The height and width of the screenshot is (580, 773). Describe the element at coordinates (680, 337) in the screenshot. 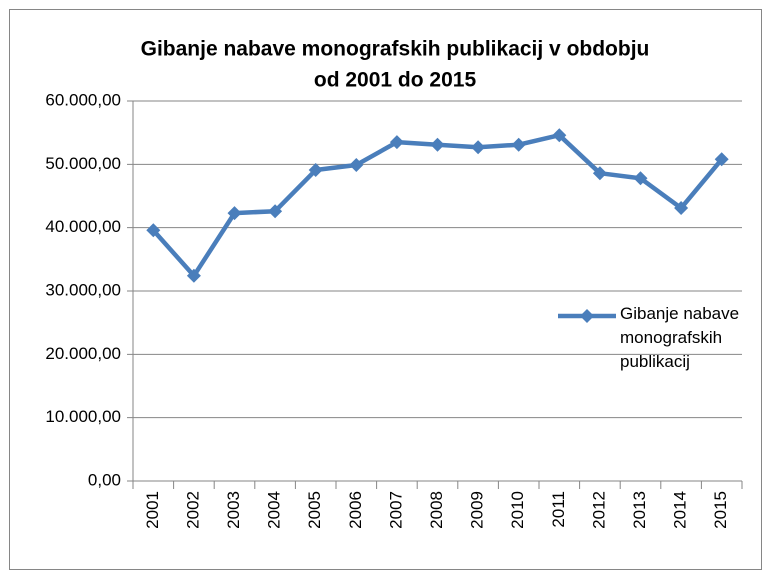

I see `legend-label: Gibanje nabave monografskih publikacij` at that location.